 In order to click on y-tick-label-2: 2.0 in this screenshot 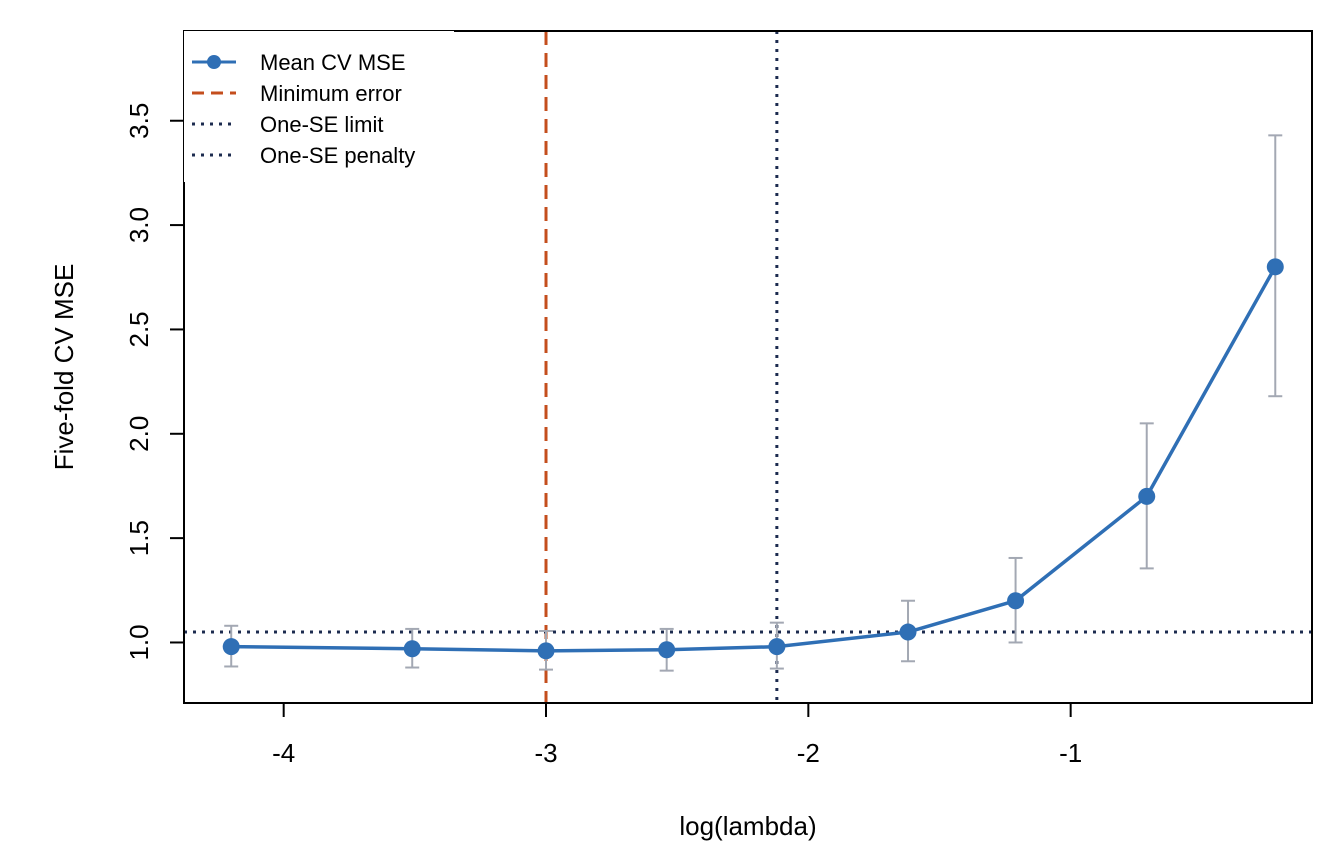, I will do `click(139, 434)`.